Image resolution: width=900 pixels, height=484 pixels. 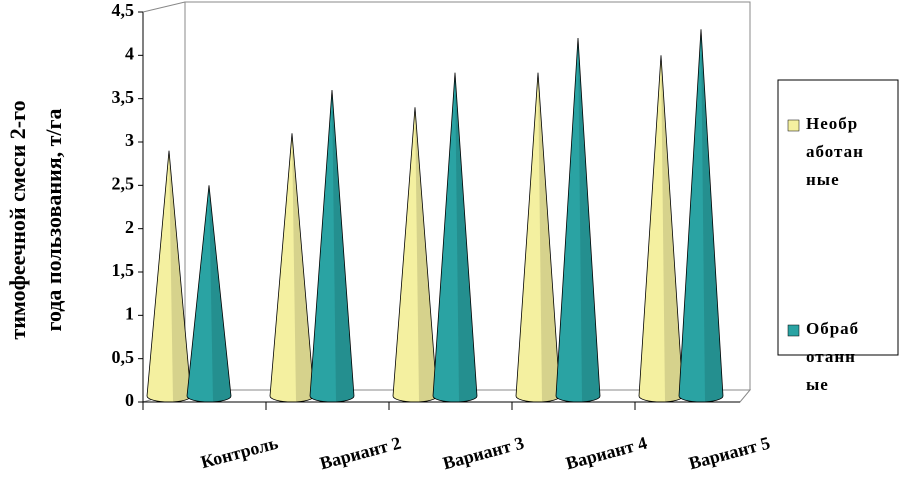 I want to click on y-tick-label: 0, so click(x=129, y=400).